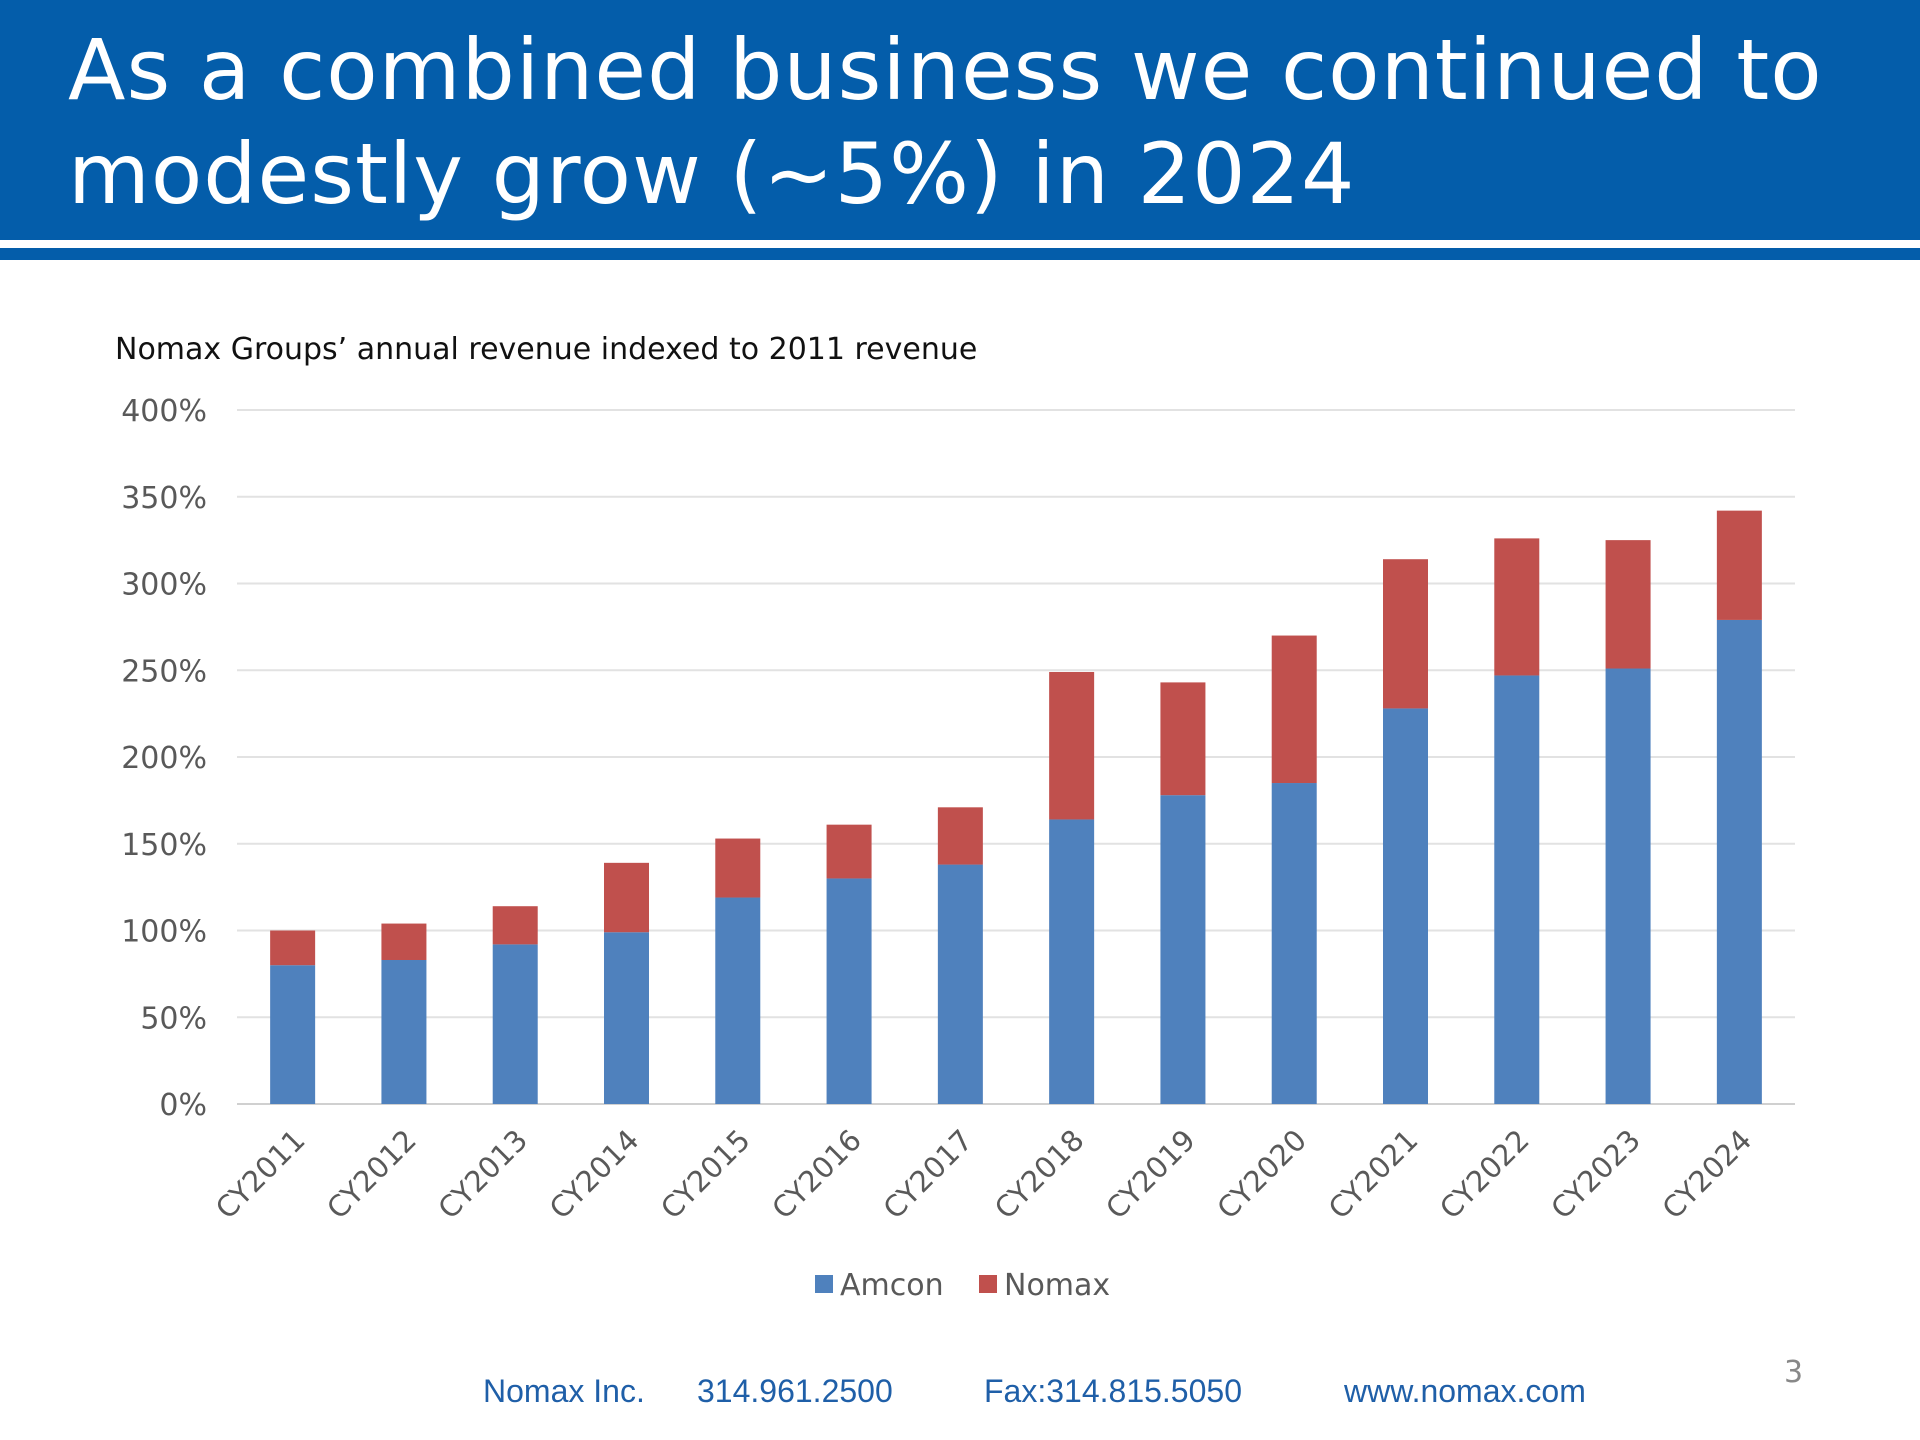  Describe the element at coordinates (1707, 1174) in the screenshot. I see `x-tick-label: CY2024` at that location.